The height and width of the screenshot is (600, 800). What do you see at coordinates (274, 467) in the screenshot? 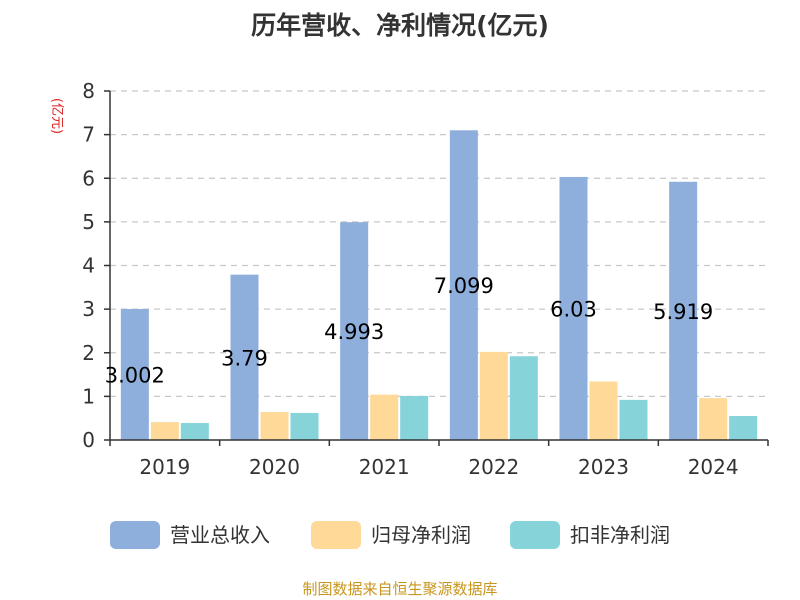
I see `x-tick-label: 2020` at bounding box center [274, 467].